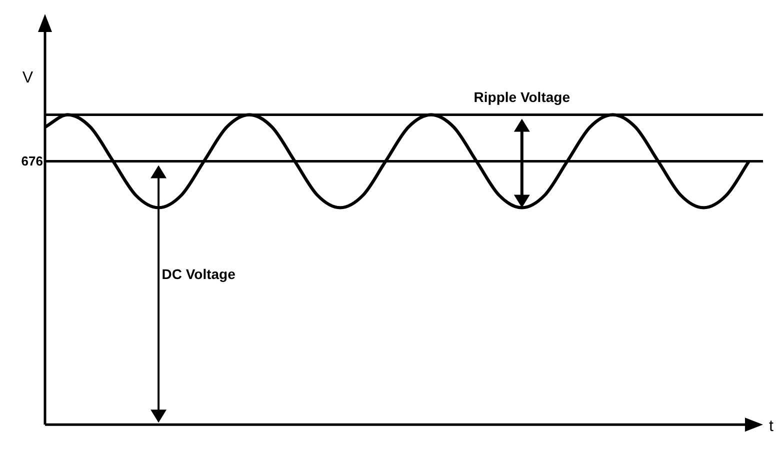 Image resolution: width=779 pixels, height=455 pixels. Describe the element at coordinates (522, 96) in the screenshot. I see `text: Ripple Voltage` at that location.